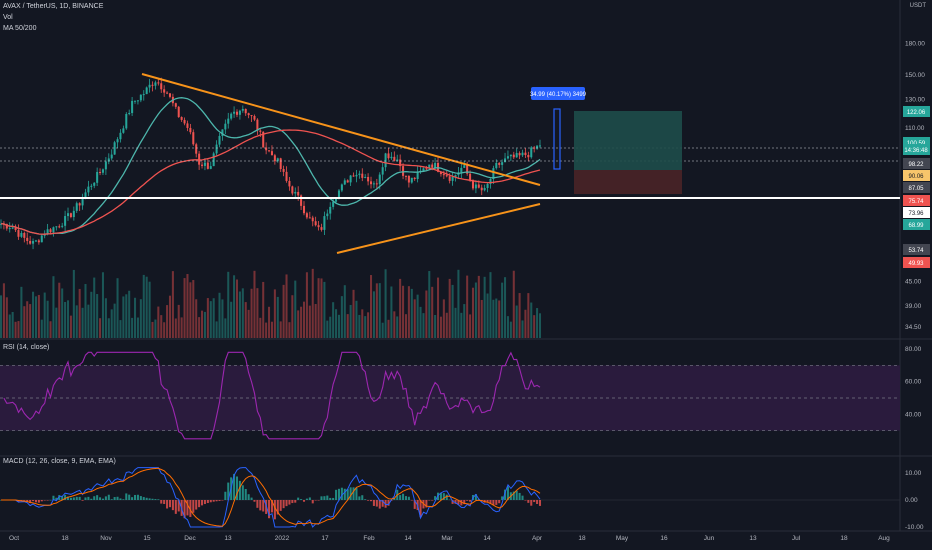 The height and width of the screenshot is (550, 932). What do you see at coordinates (913, 382) in the screenshot?
I see `rsi-tick-label: 60.00` at bounding box center [913, 382].